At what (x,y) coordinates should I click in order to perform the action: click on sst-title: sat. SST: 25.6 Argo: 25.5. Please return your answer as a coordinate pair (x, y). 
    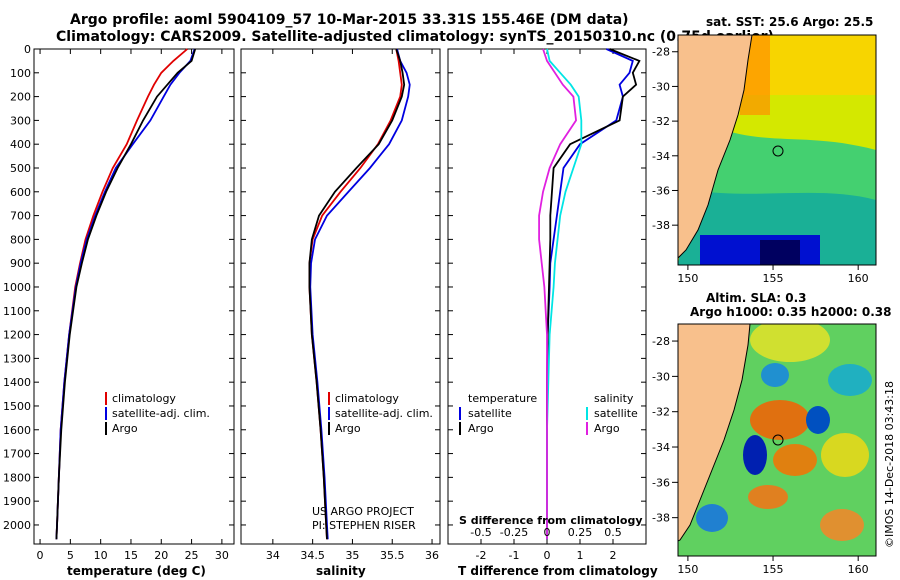
    Looking at the image, I should click on (789, 22).